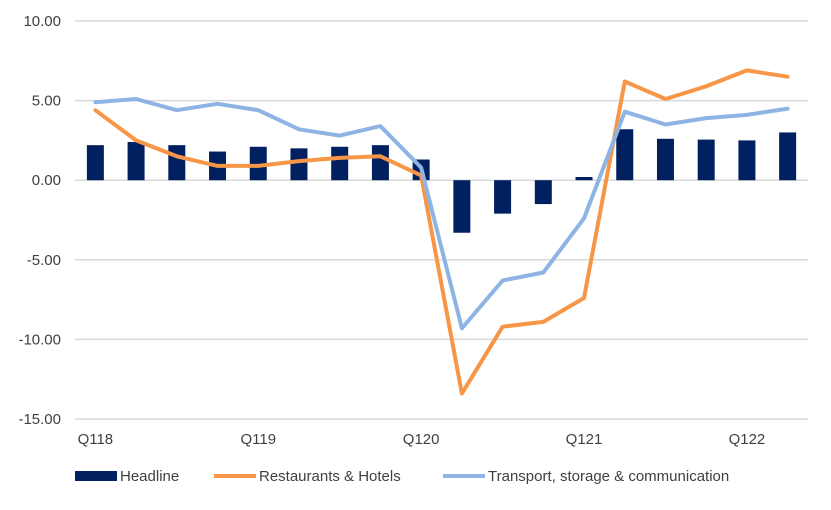 Image resolution: width=831 pixels, height=510 pixels. I want to click on y-tick-label: 10.00, so click(42, 21).